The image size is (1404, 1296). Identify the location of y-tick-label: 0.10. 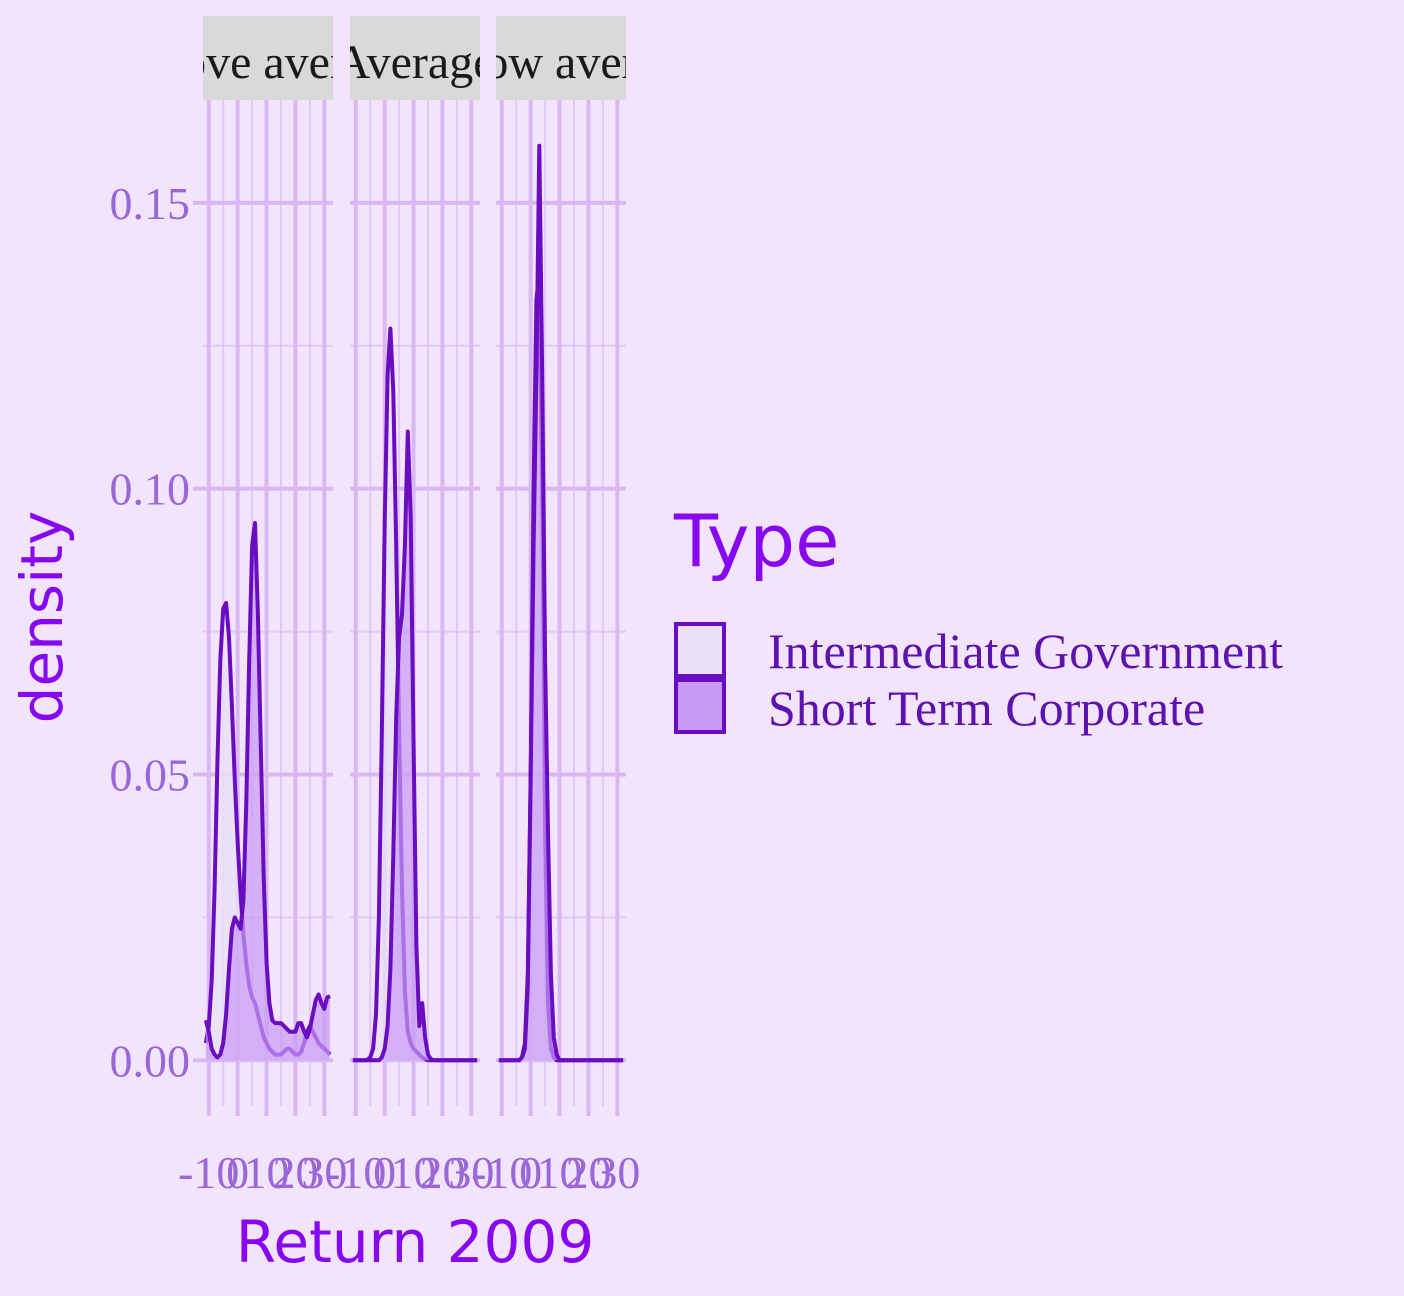
(150, 489).